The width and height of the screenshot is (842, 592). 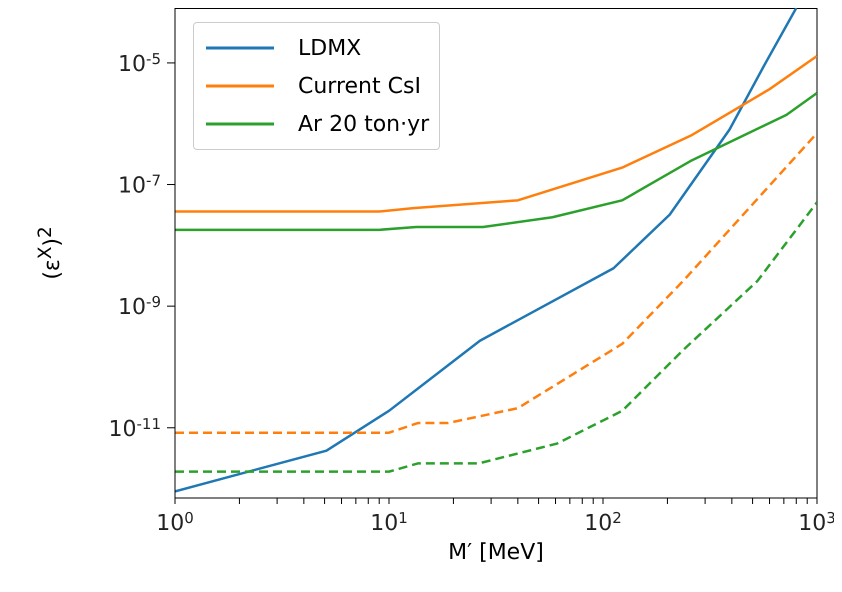 I want to click on x-axis-title: M′ [MeV], so click(x=496, y=552).